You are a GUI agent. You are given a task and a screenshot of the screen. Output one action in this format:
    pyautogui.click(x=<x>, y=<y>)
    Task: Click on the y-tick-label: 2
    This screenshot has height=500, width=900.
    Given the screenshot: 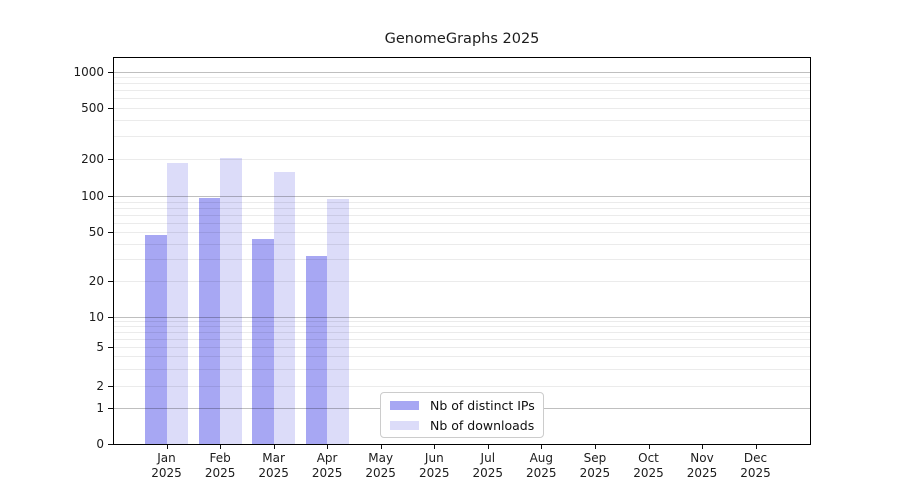 What is the action you would take?
    pyautogui.click(x=100, y=385)
    